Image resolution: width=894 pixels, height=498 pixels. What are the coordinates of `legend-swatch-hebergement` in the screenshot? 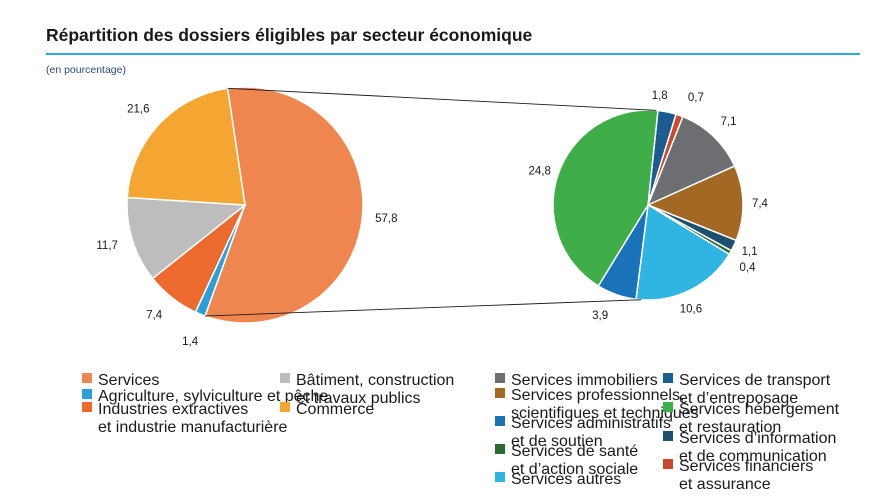 It's located at (668, 407).